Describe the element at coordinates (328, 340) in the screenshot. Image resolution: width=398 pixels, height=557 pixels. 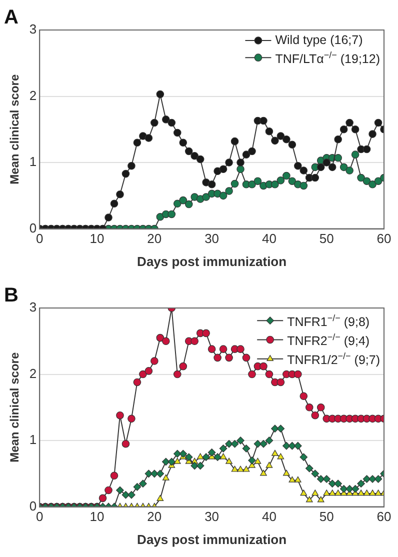
I see `legend-label: TNFR2$^{−/−}$ (9;4)` at that location.